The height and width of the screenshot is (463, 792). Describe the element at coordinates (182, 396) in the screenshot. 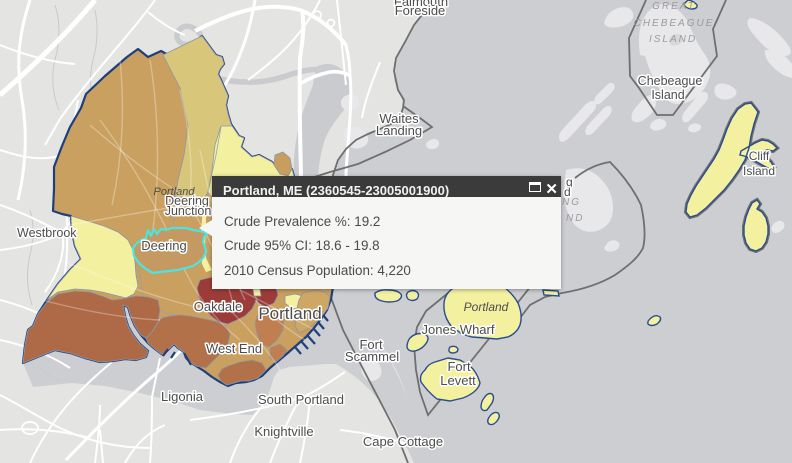

I see `svg-text: Ligonia` at that location.